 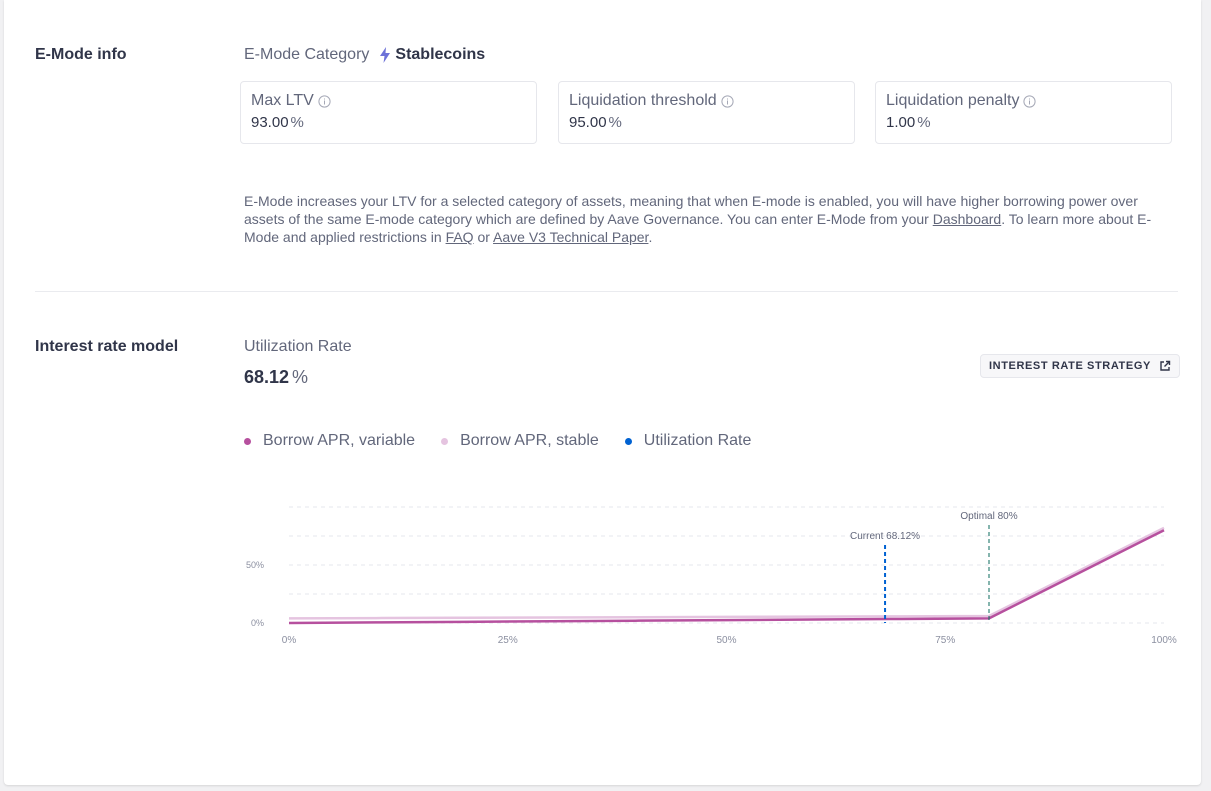 What do you see at coordinates (726, 573) in the screenshot?
I see `series-line-stable` at bounding box center [726, 573].